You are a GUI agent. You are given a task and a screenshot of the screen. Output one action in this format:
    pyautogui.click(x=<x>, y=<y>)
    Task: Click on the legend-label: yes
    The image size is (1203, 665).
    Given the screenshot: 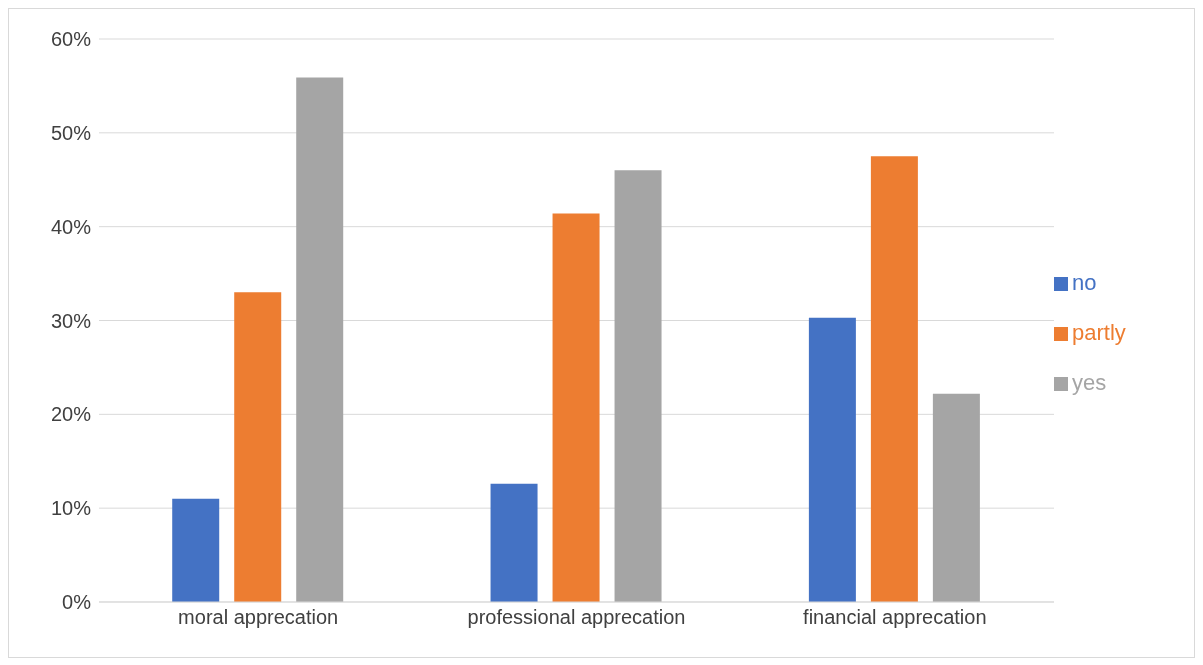 What is the action you would take?
    pyautogui.click(x=1089, y=382)
    